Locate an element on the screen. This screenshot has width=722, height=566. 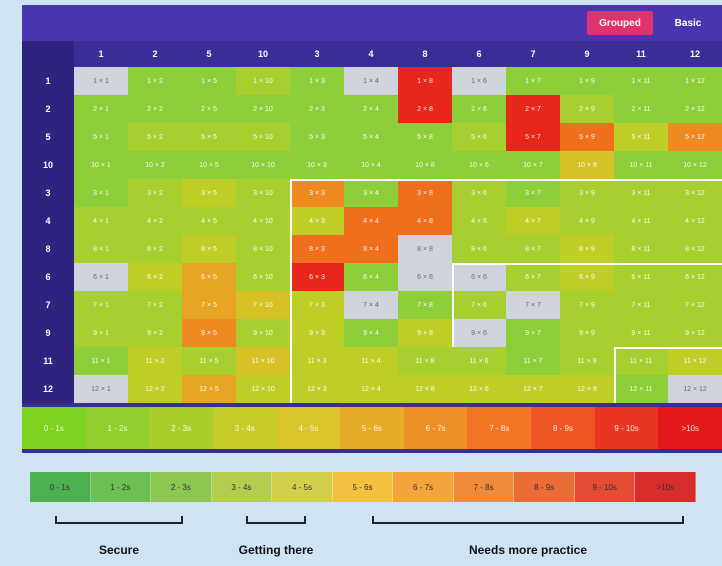
fact-cell: 12 × 1 is located at coordinates (101, 389).